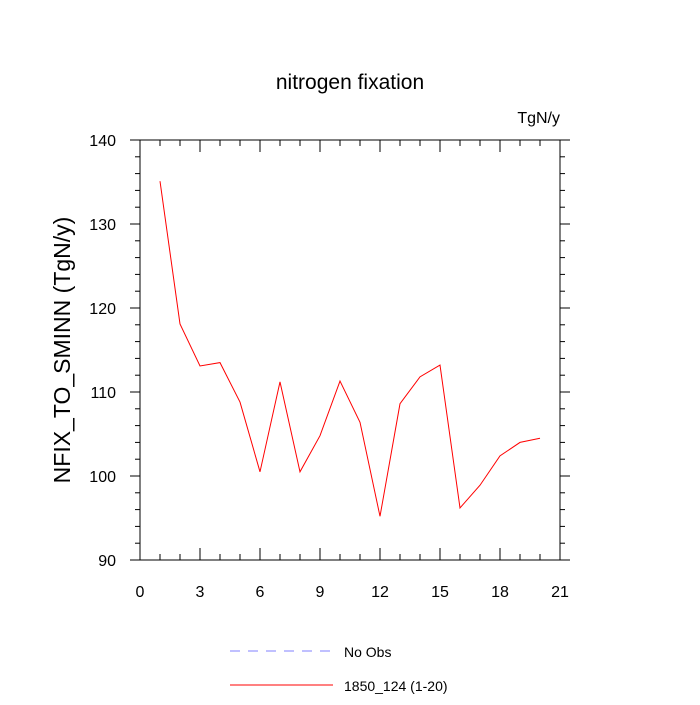 The image size is (700, 705). I want to click on x-tick-label: 9, so click(320, 592).